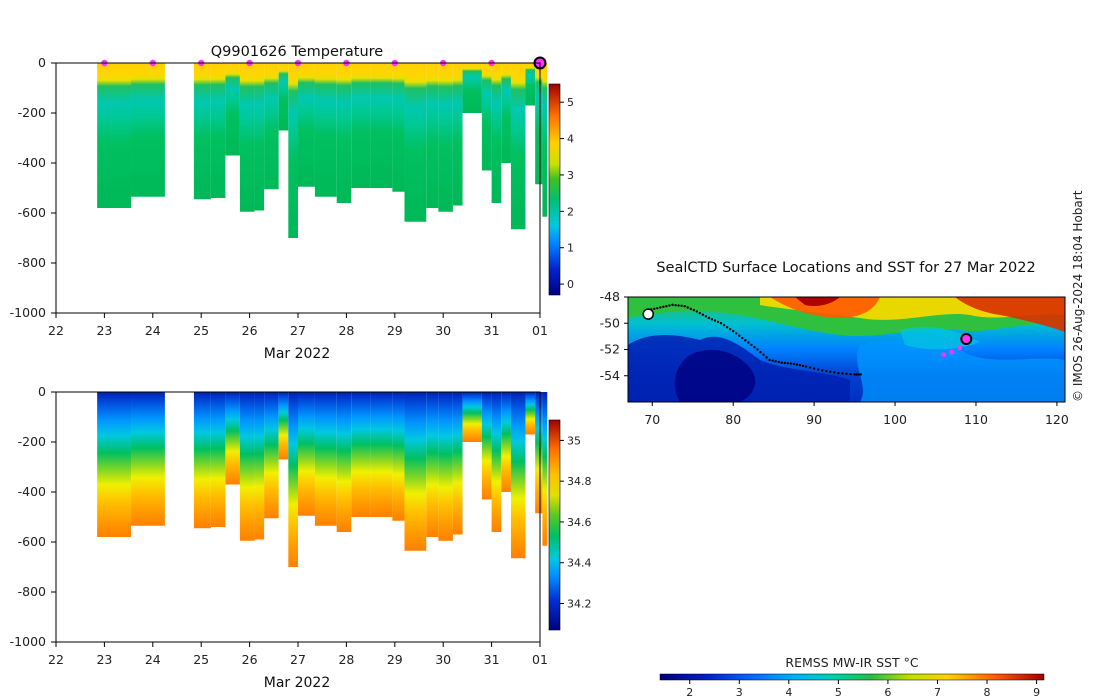  I want to click on x-tick-label: 22, so click(56, 659).